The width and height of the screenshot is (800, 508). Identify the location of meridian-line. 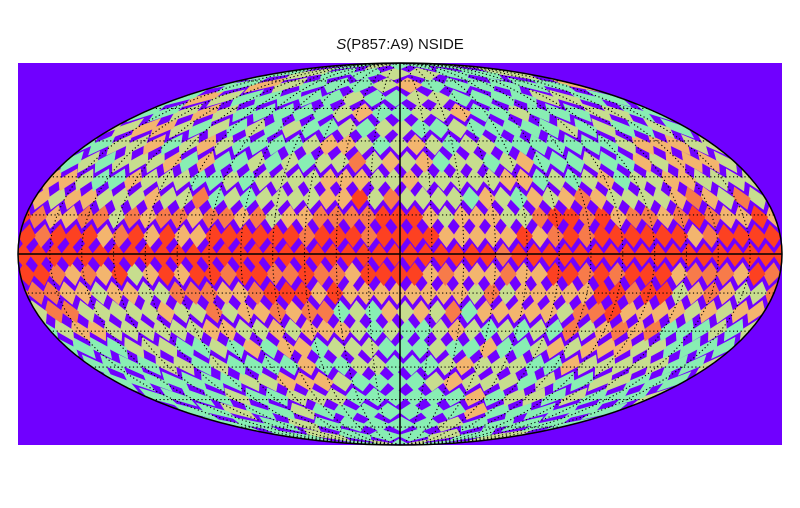
(463, 254).